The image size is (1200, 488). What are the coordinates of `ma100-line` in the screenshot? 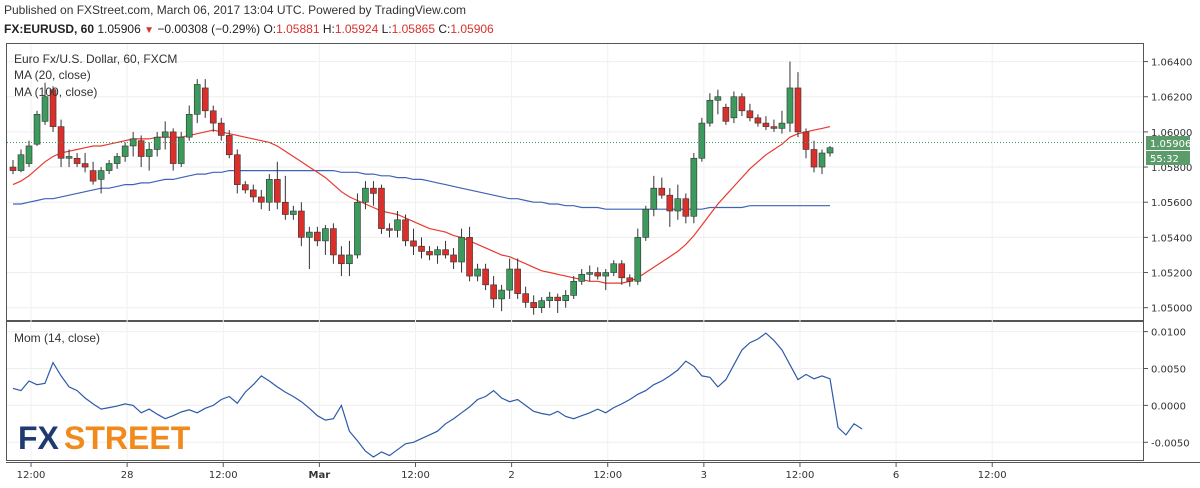 It's located at (421, 190).